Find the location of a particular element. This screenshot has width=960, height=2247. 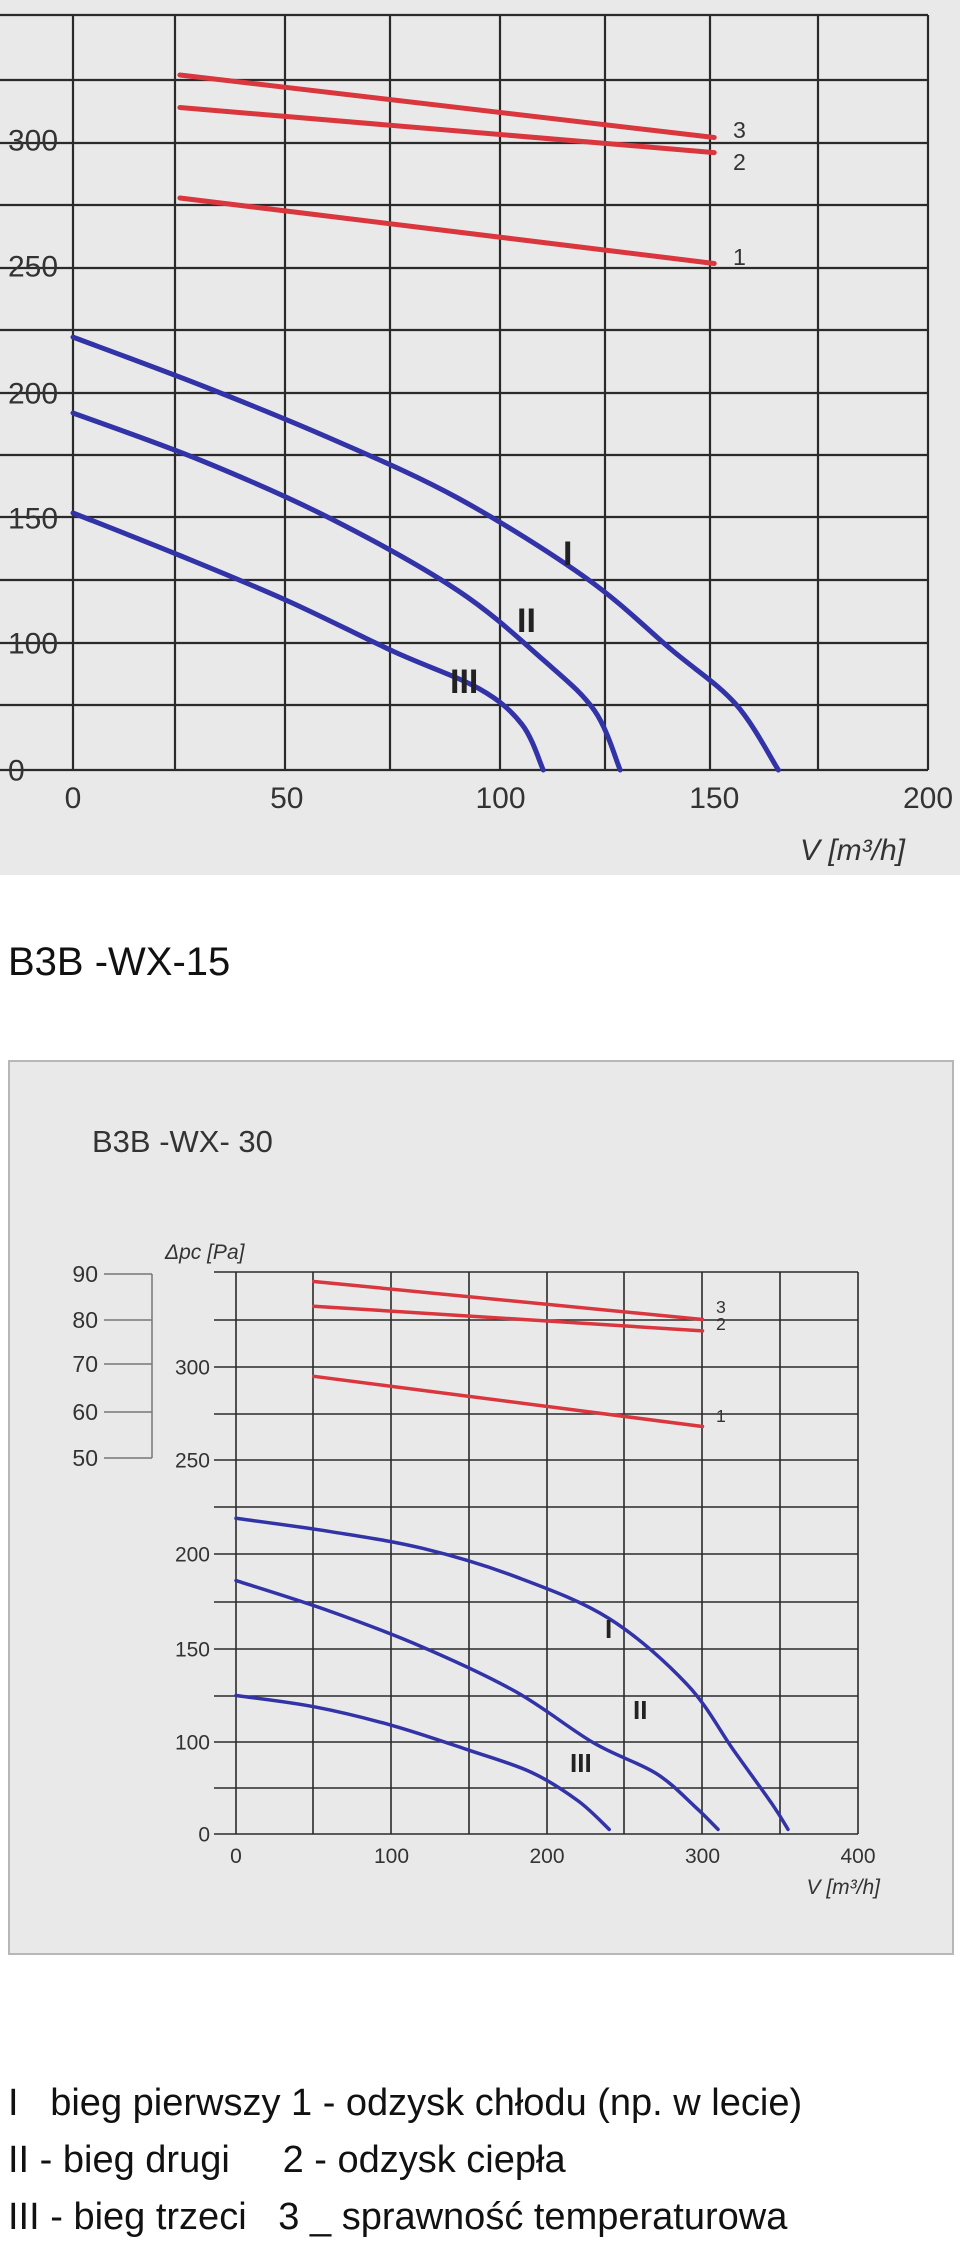

chart-title: B3B -WX- 30 is located at coordinates (182, 1141).